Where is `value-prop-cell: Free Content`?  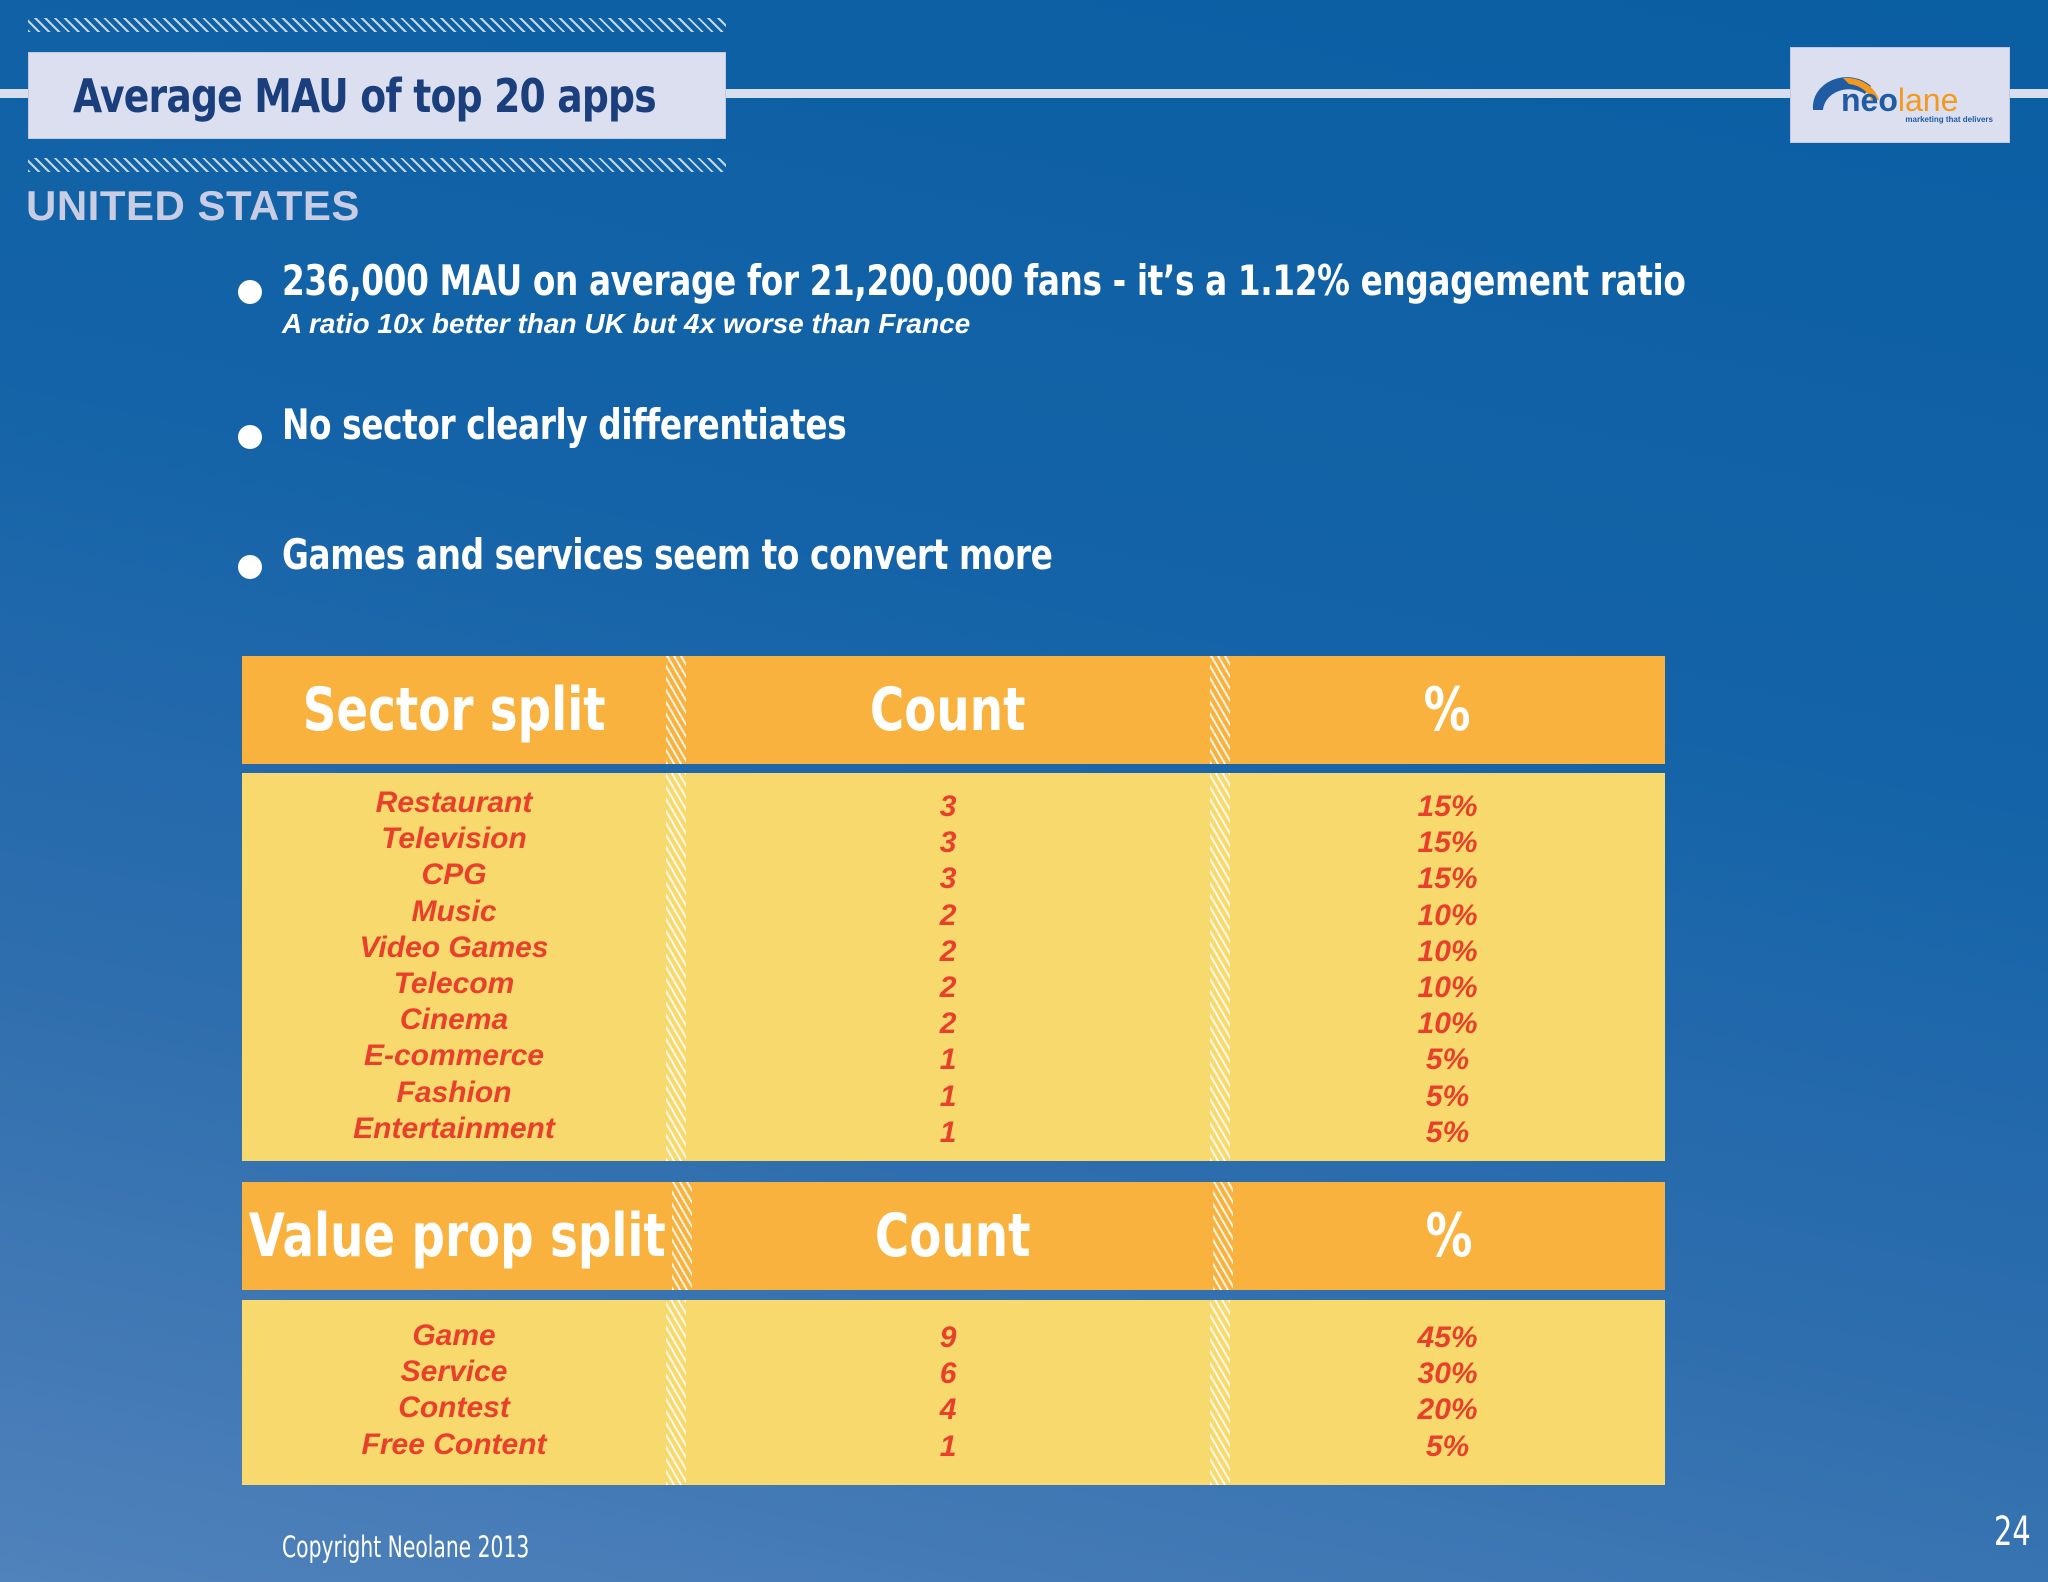
value-prop-cell: Free Content is located at coordinates (454, 1444).